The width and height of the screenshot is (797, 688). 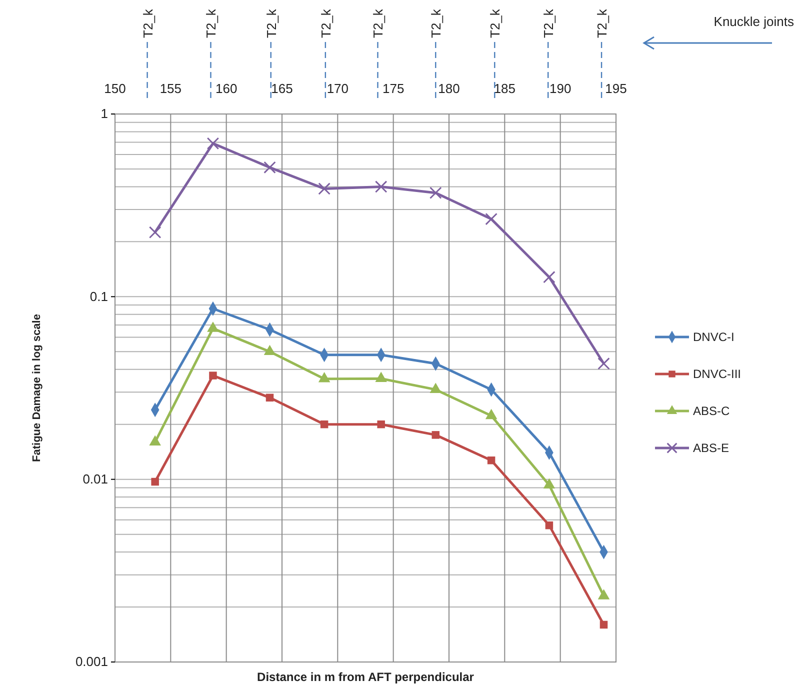 I want to click on legend-label: ABS-C, so click(x=711, y=411).